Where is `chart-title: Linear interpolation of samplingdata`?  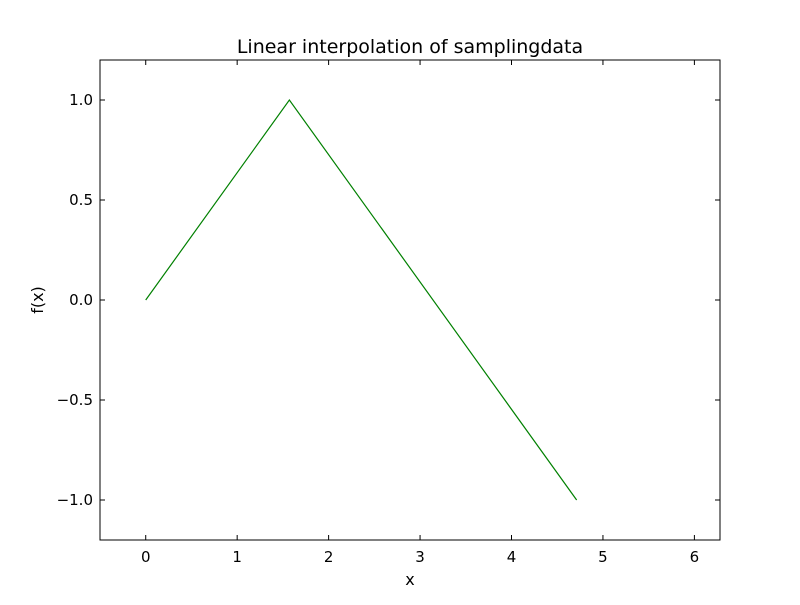
chart-title: Linear interpolation of samplingdata is located at coordinates (410, 47).